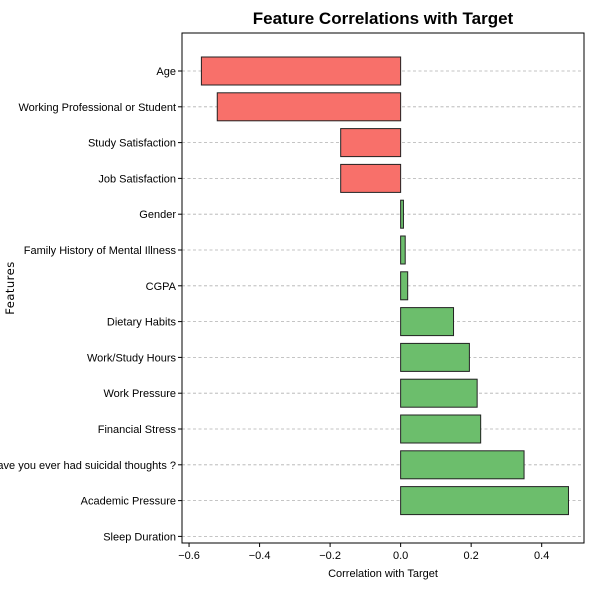  I want to click on bar-dietary-habits, so click(427, 322).